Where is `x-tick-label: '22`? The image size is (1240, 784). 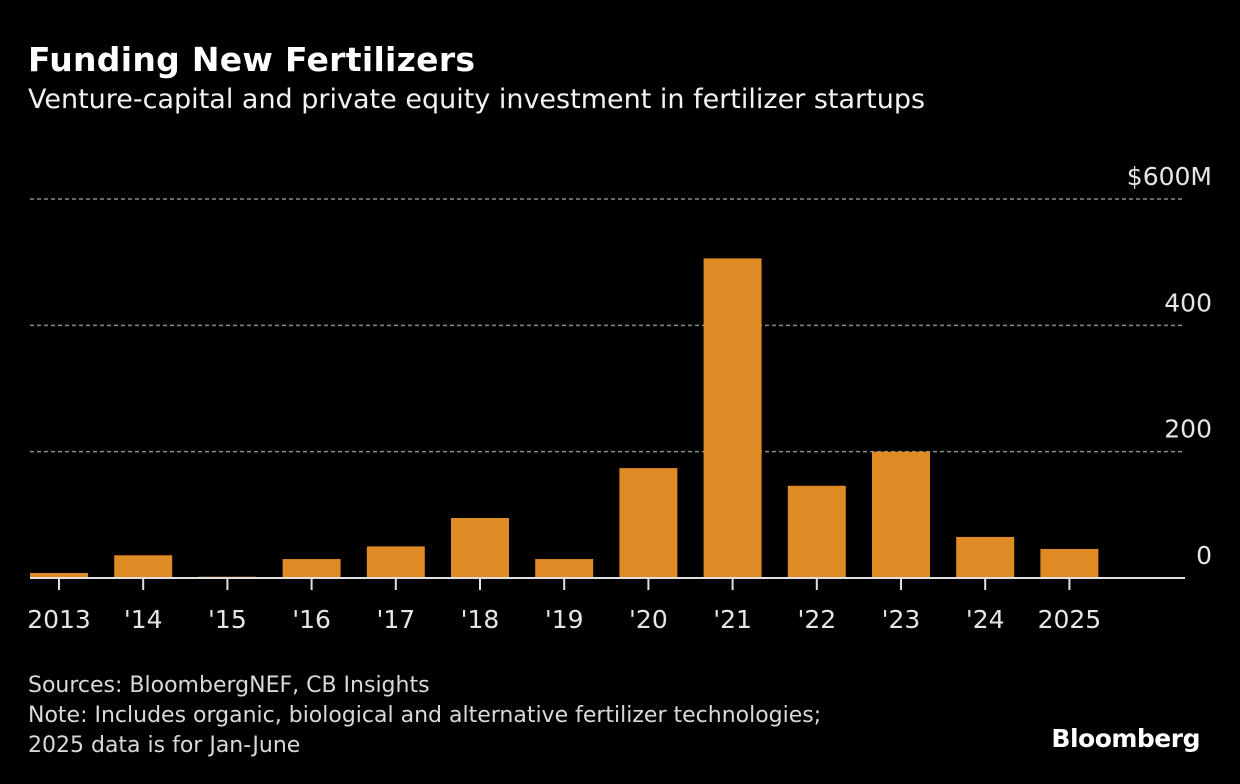
x-tick-label: '22 is located at coordinates (816, 619).